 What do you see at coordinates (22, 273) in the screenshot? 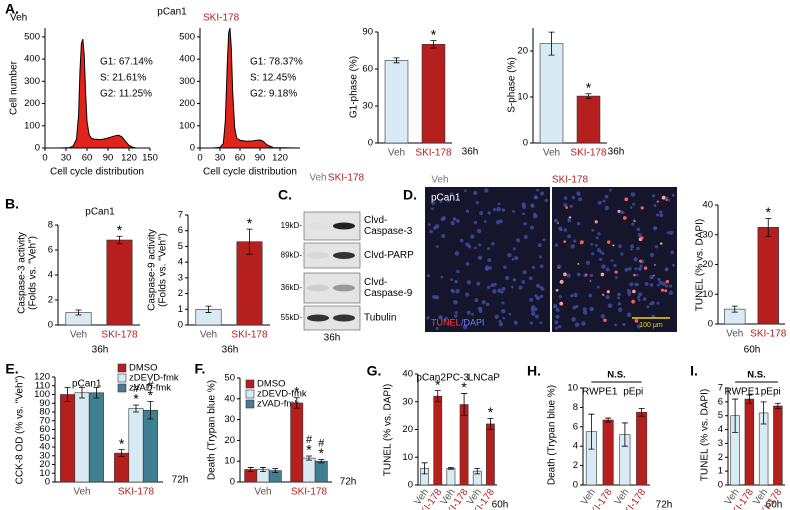
I see `y-axis-label: Caspase-3 activity` at bounding box center [22, 273].